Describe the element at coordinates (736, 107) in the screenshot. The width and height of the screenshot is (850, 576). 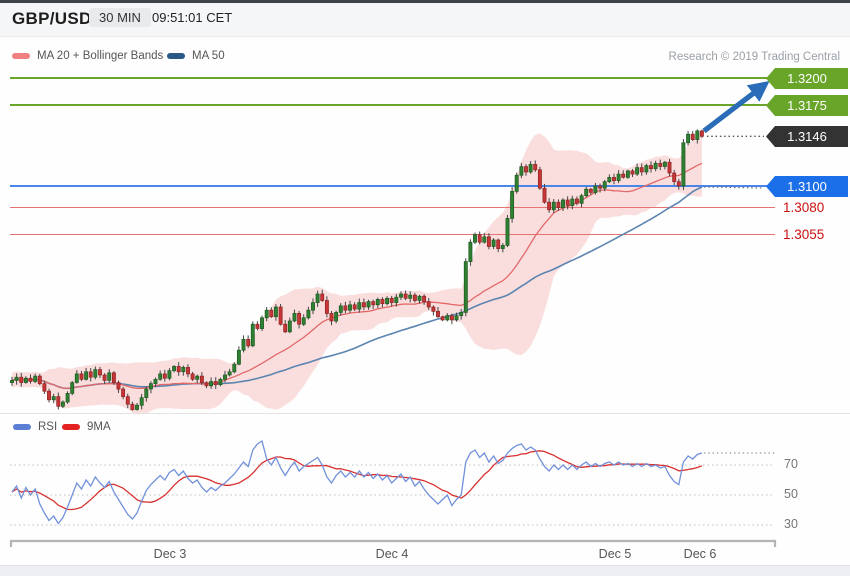
I see `bullish-forecast-arrow` at that location.